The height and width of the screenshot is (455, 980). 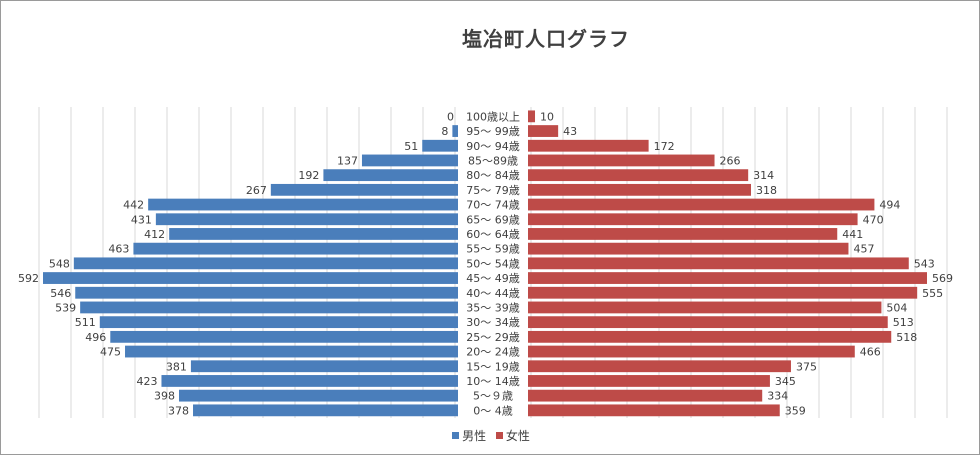 What do you see at coordinates (493, 410) in the screenshot?
I see `category-label-20: 0～ 4歳` at bounding box center [493, 410].